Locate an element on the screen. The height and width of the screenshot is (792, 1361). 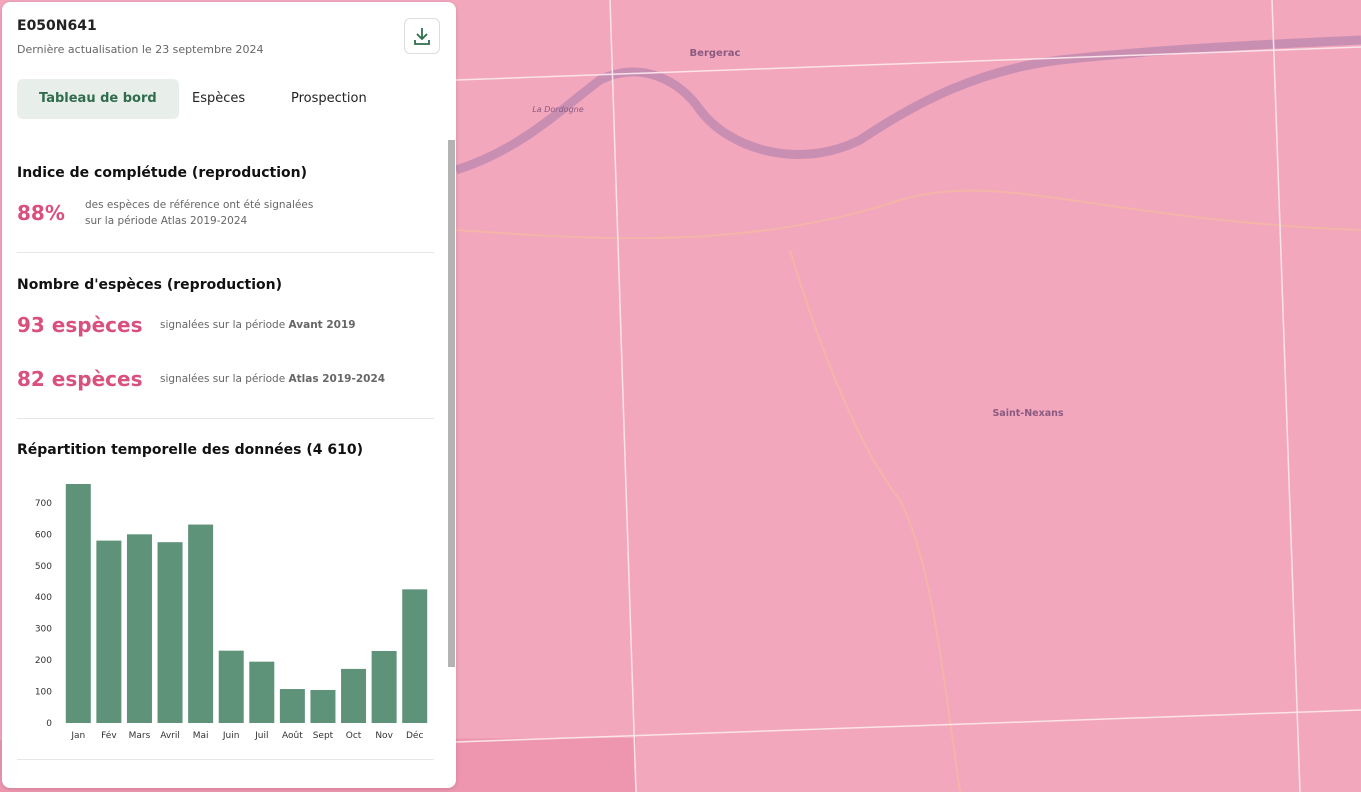
x-tick-label: Jan is located at coordinates (77, 736).